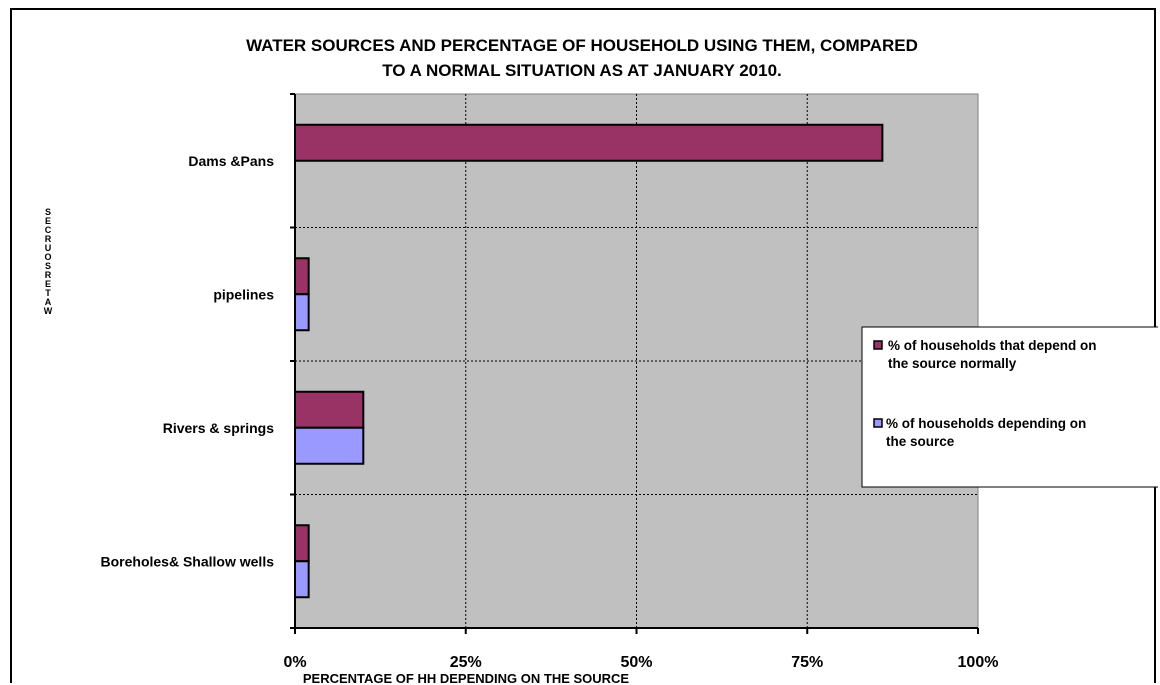  What do you see at coordinates (952, 363) in the screenshot?
I see `legend-label: the source normally` at bounding box center [952, 363].